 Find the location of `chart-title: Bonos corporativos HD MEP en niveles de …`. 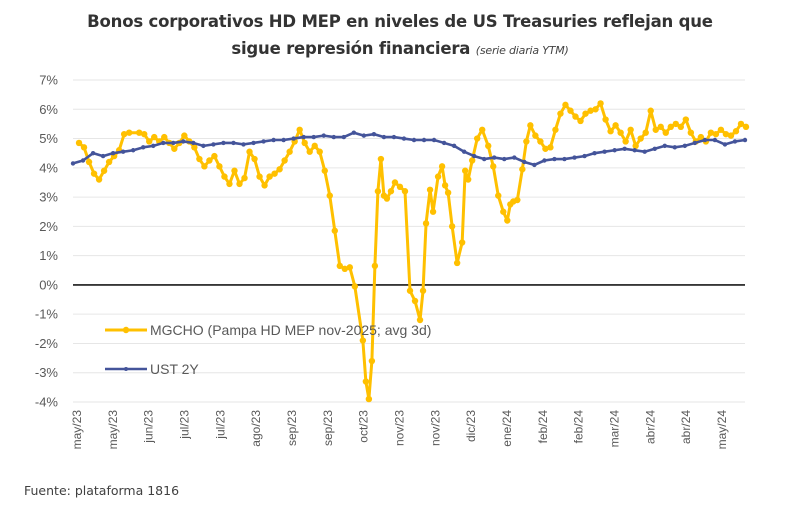

chart-title: Bonos corporativos HD MEP en niveles de … is located at coordinates (400, 36).